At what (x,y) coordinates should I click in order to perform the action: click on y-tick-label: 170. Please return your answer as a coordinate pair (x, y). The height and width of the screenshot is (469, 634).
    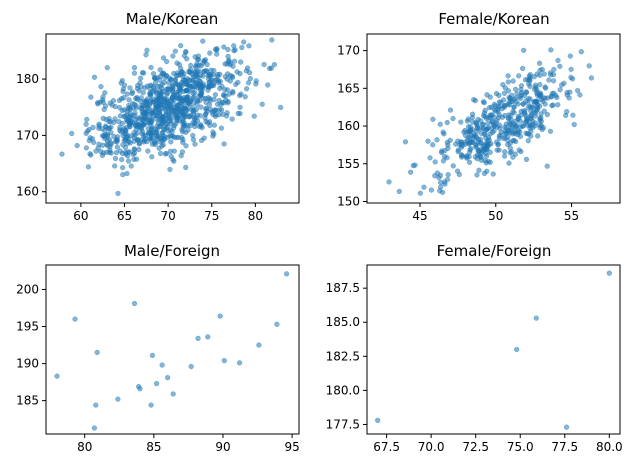
    Looking at the image, I should click on (348, 51).